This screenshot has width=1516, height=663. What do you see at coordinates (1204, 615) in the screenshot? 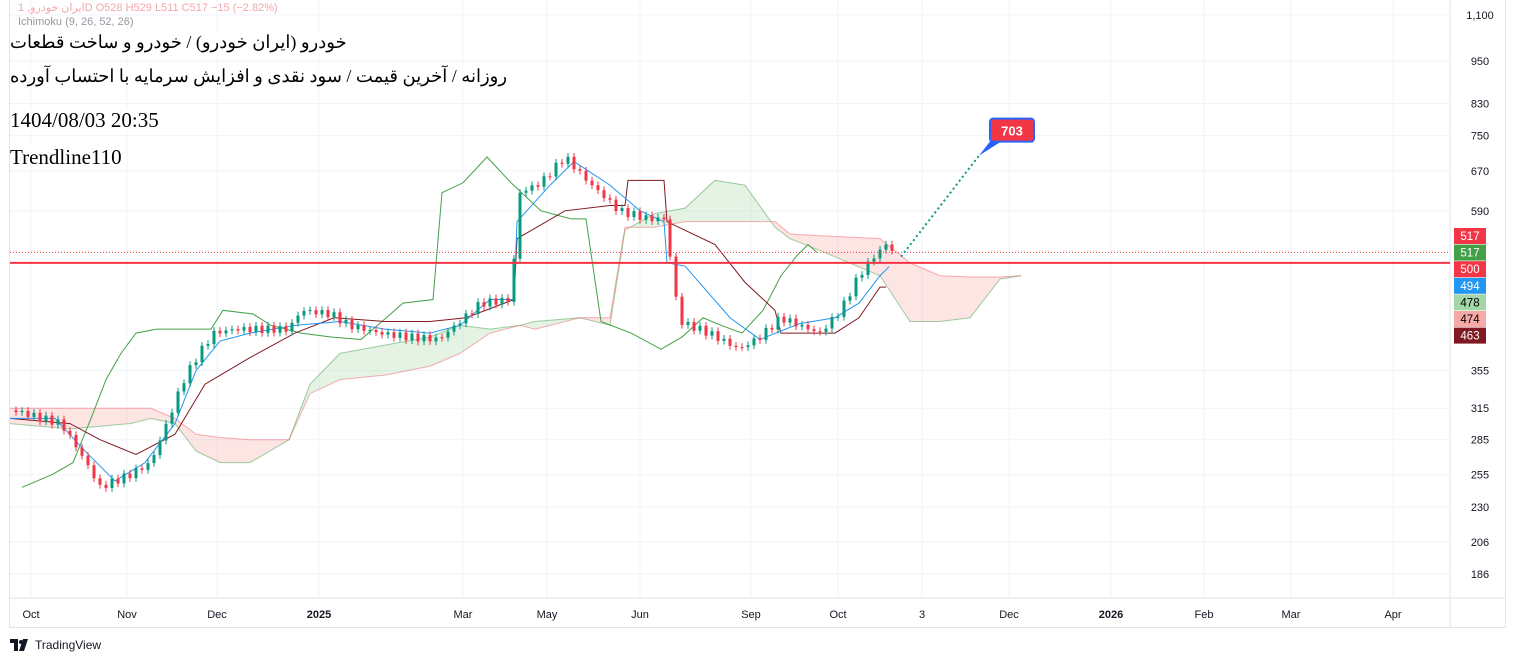
I see `time-tick-label: Feb` at bounding box center [1204, 615].